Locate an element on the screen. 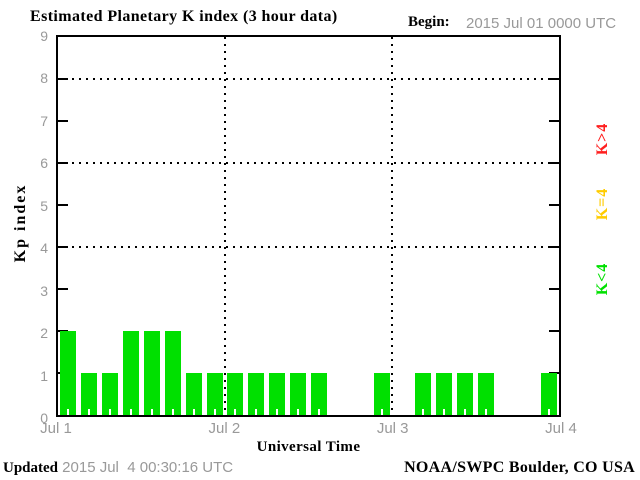  y-tick-label: 8 is located at coordinates (44, 78).